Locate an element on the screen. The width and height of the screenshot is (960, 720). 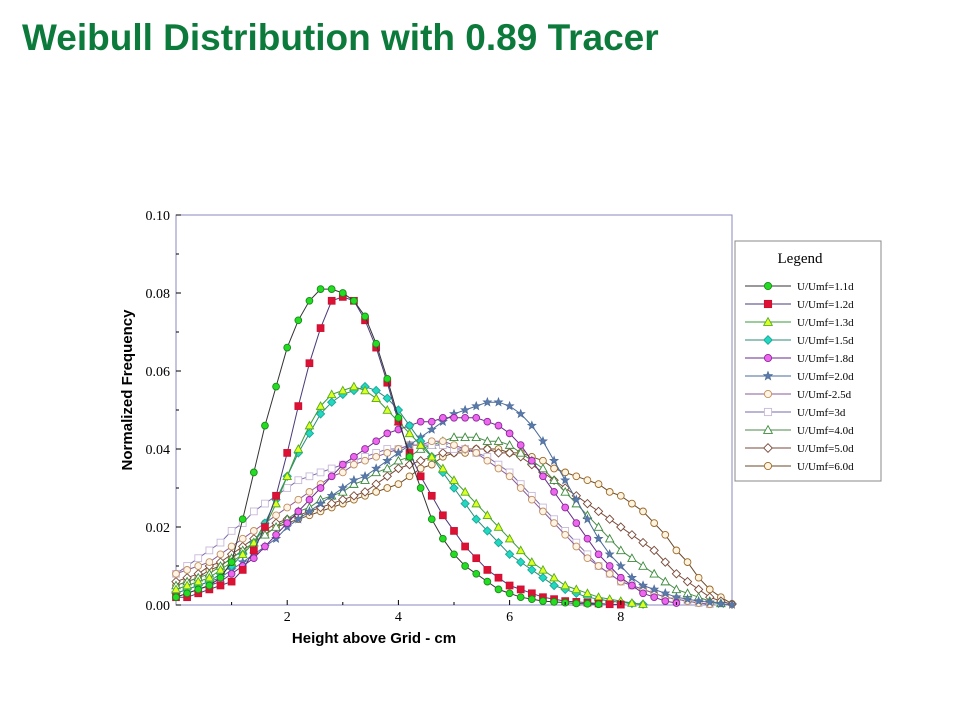
legend-entry: U/Umf=1.8d is located at coordinates (799, 359).